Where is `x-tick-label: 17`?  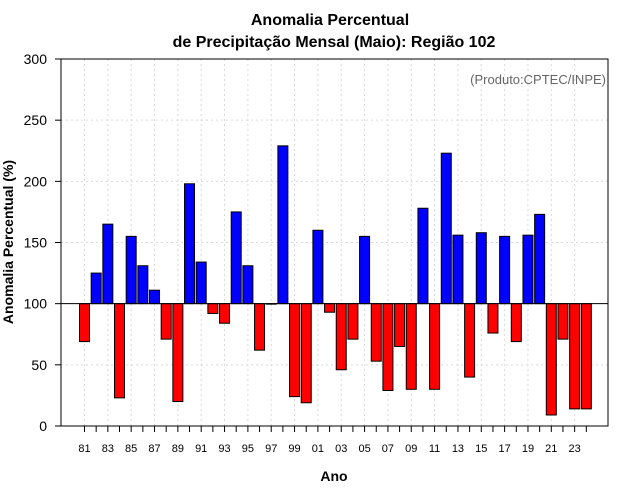 x-tick-label: 17 is located at coordinates (504, 449).